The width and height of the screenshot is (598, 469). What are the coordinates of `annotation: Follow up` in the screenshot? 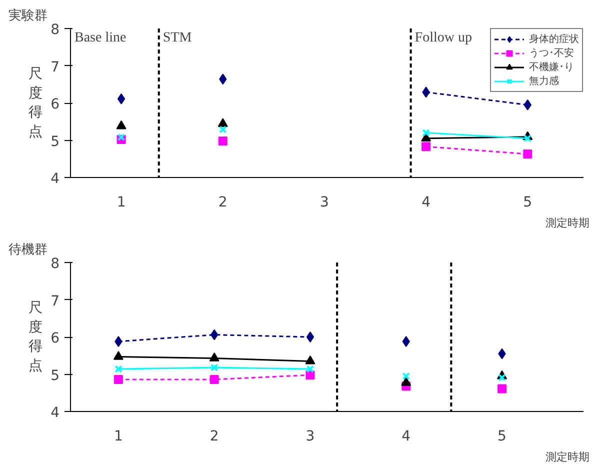 It's located at (443, 38).